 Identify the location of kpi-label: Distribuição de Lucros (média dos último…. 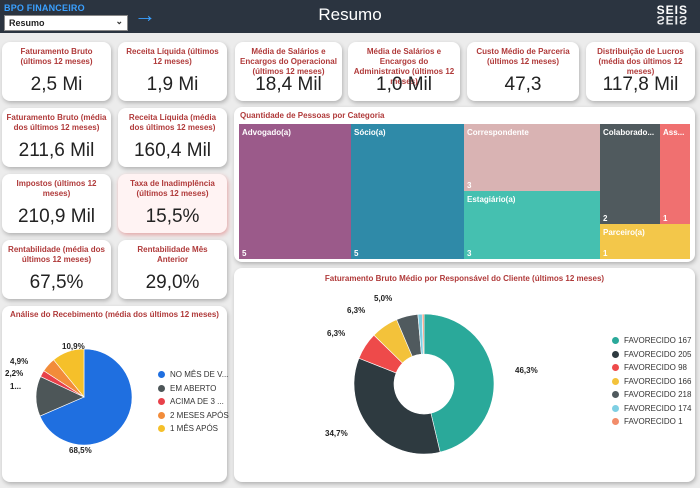
(640, 61).